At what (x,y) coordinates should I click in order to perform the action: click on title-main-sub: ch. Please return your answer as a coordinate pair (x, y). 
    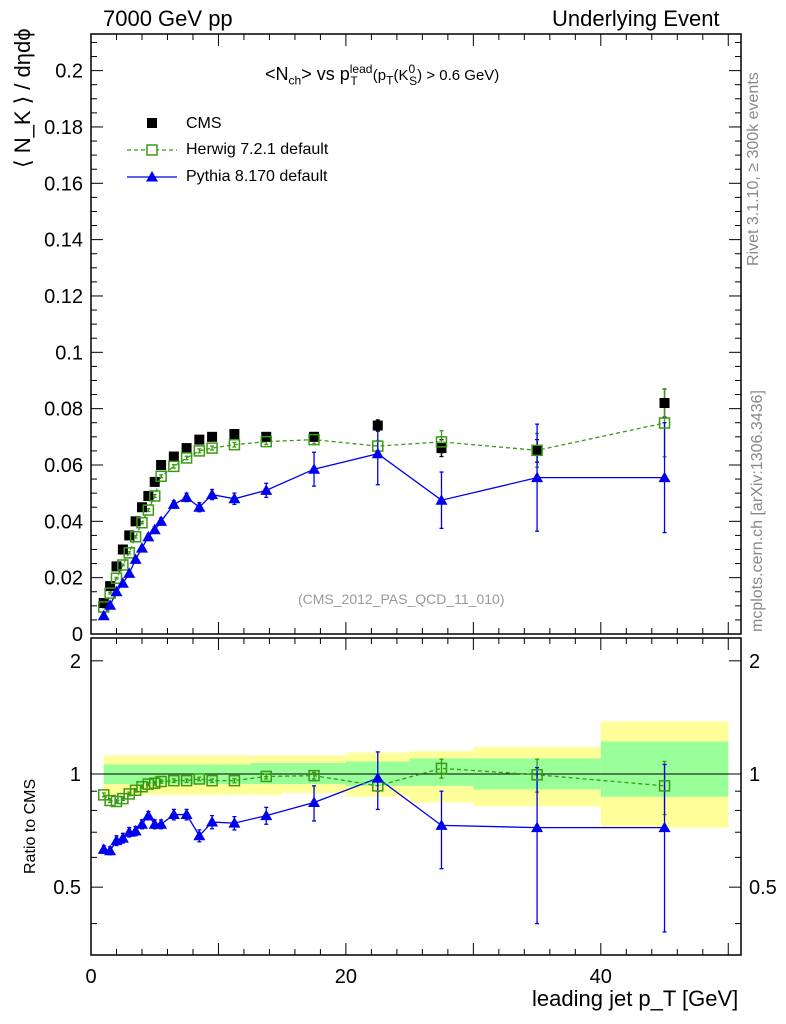
    Looking at the image, I should click on (295, 80).